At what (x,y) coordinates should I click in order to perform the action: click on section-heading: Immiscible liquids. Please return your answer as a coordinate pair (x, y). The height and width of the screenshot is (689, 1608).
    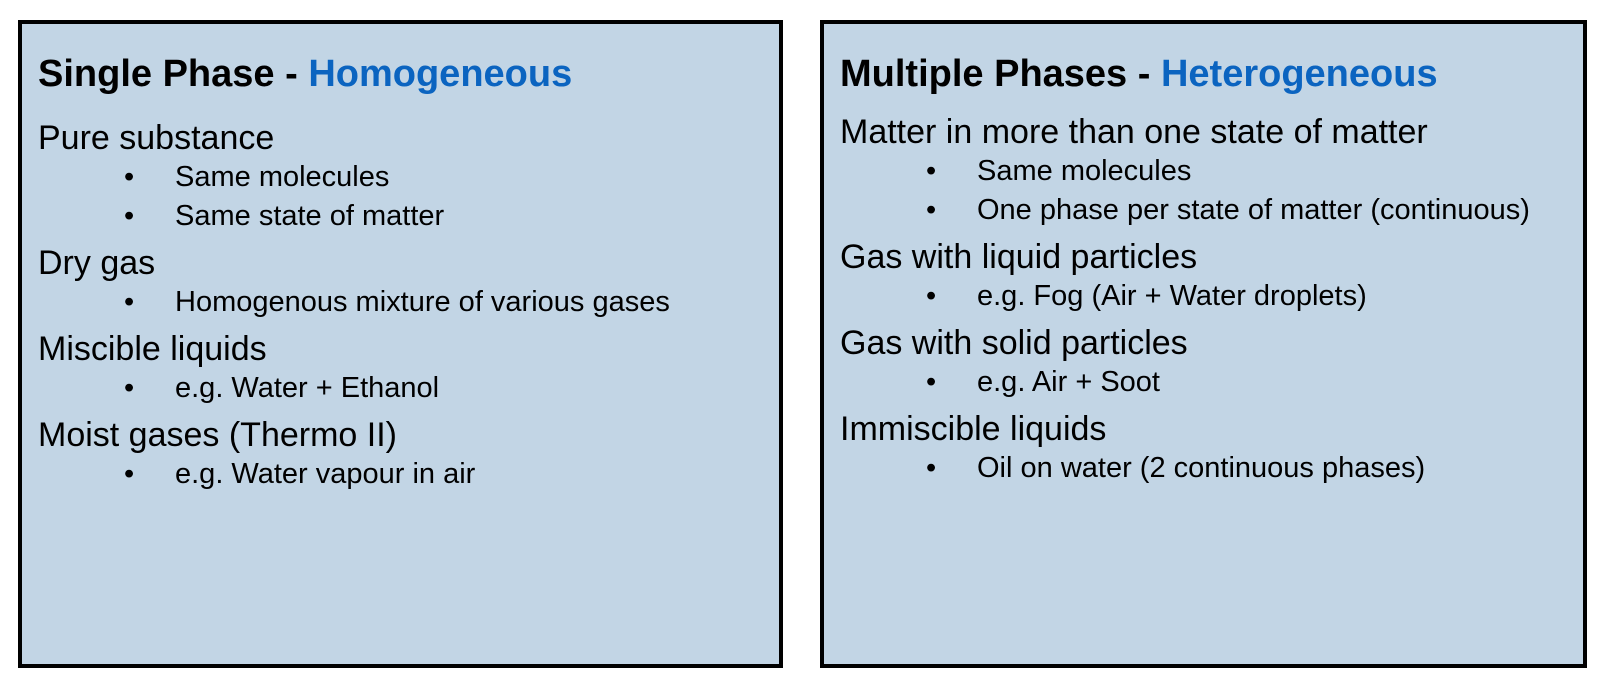
    Looking at the image, I should click on (973, 429).